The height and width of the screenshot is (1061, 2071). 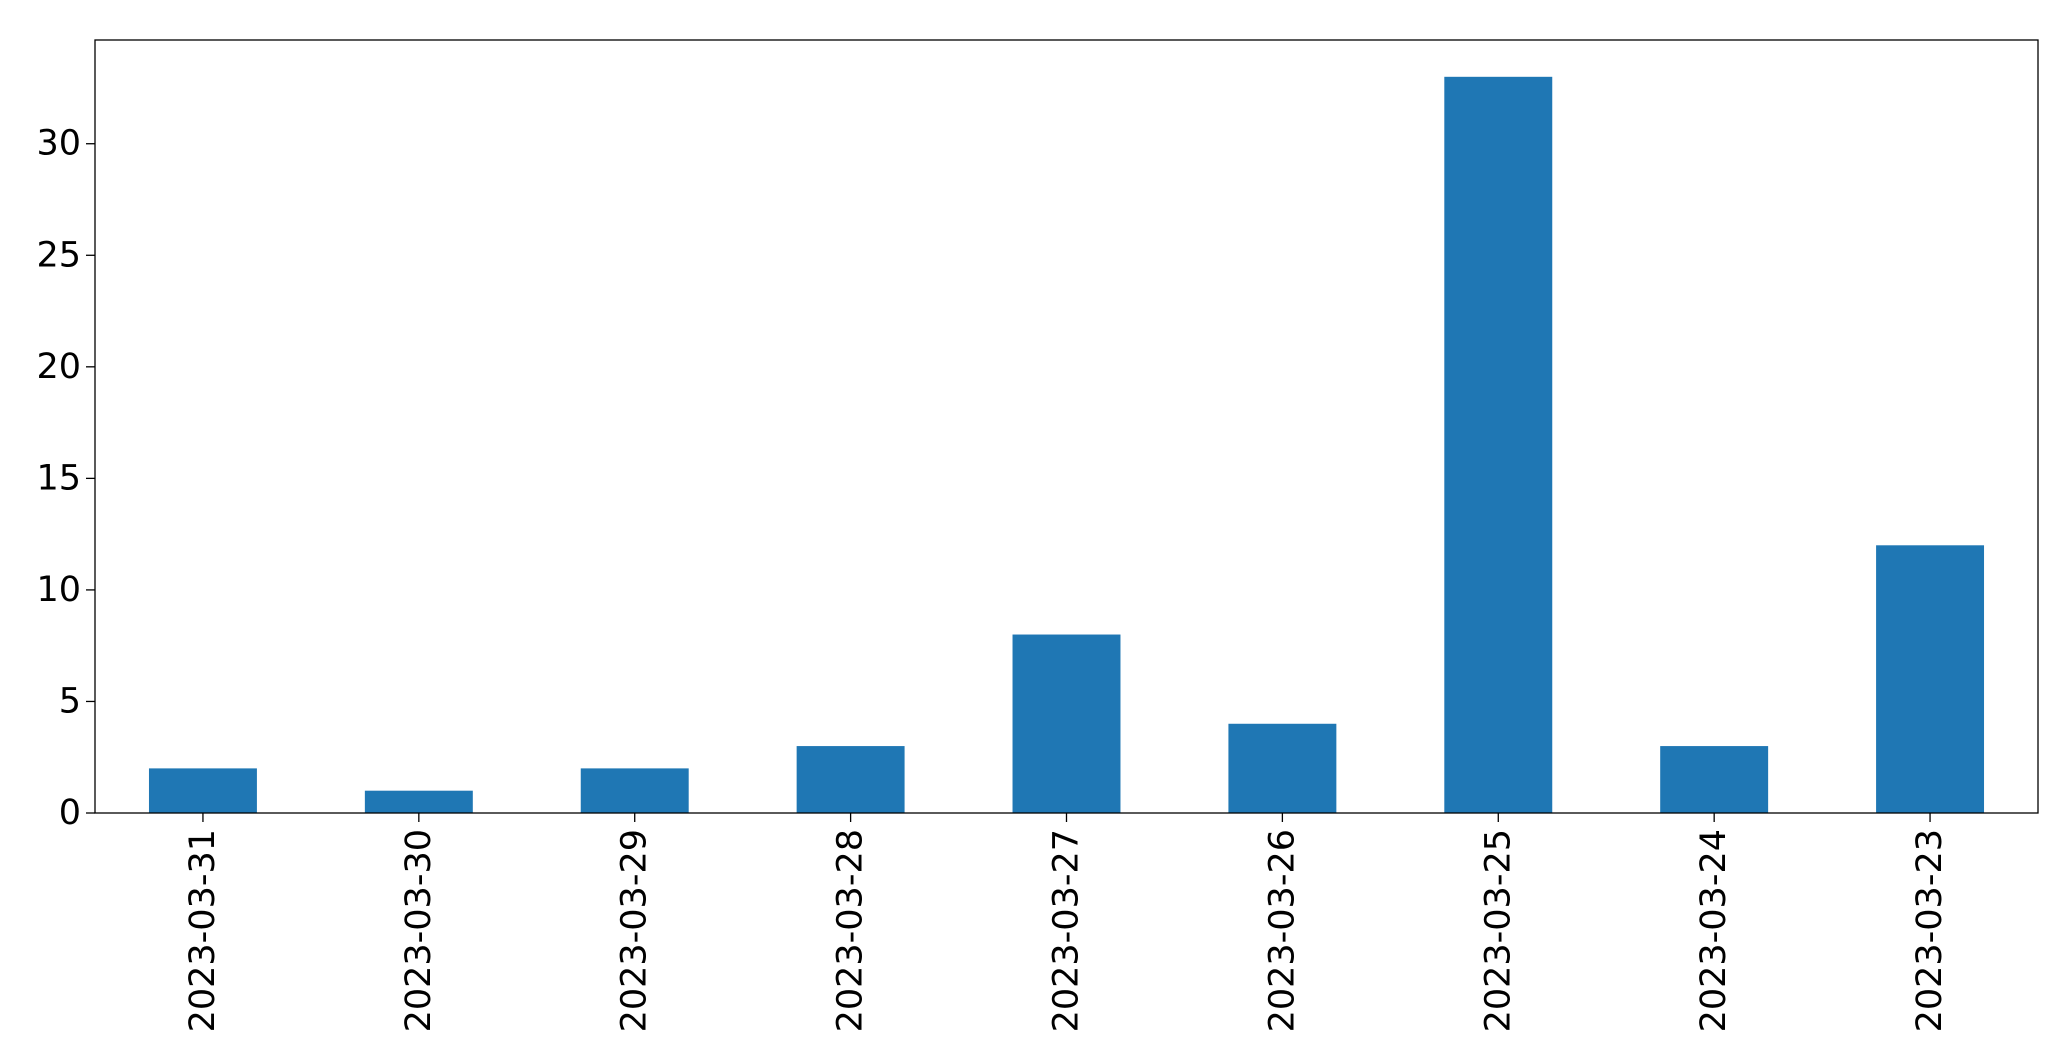 What do you see at coordinates (58, 367) in the screenshot?
I see `y-tick-label: 20` at bounding box center [58, 367].